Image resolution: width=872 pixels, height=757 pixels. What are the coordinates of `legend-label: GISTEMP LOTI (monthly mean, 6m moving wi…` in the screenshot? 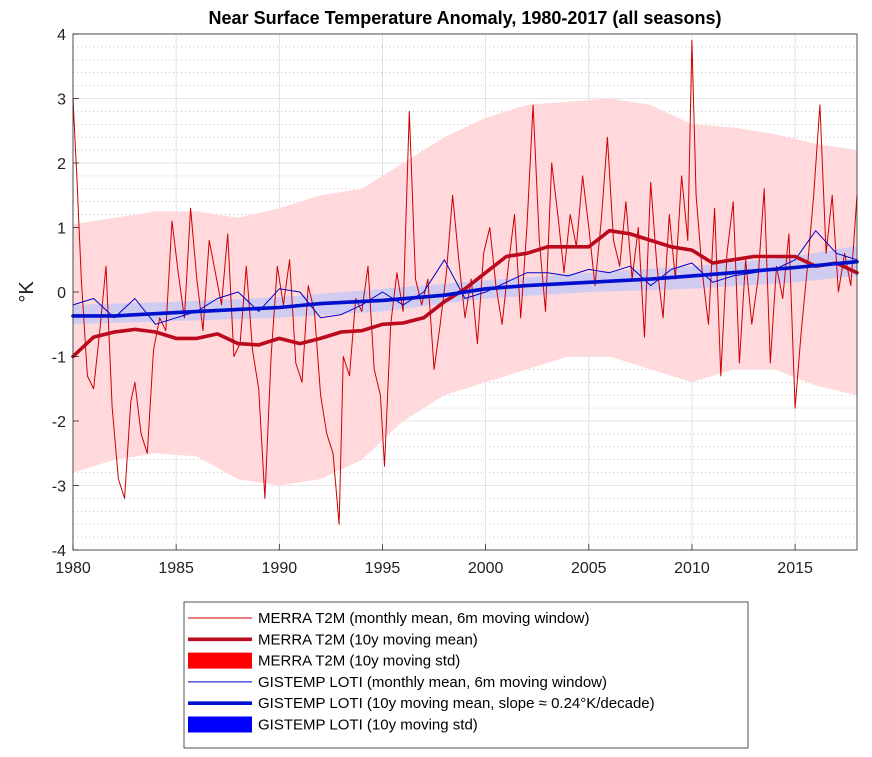 It's located at (432, 682).